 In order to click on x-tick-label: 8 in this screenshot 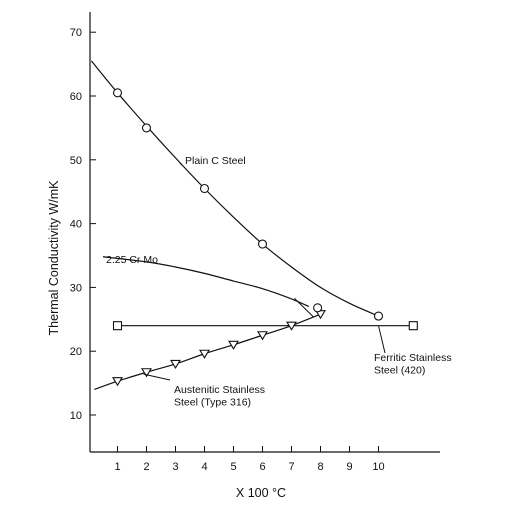, I will do `click(320, 467)`.